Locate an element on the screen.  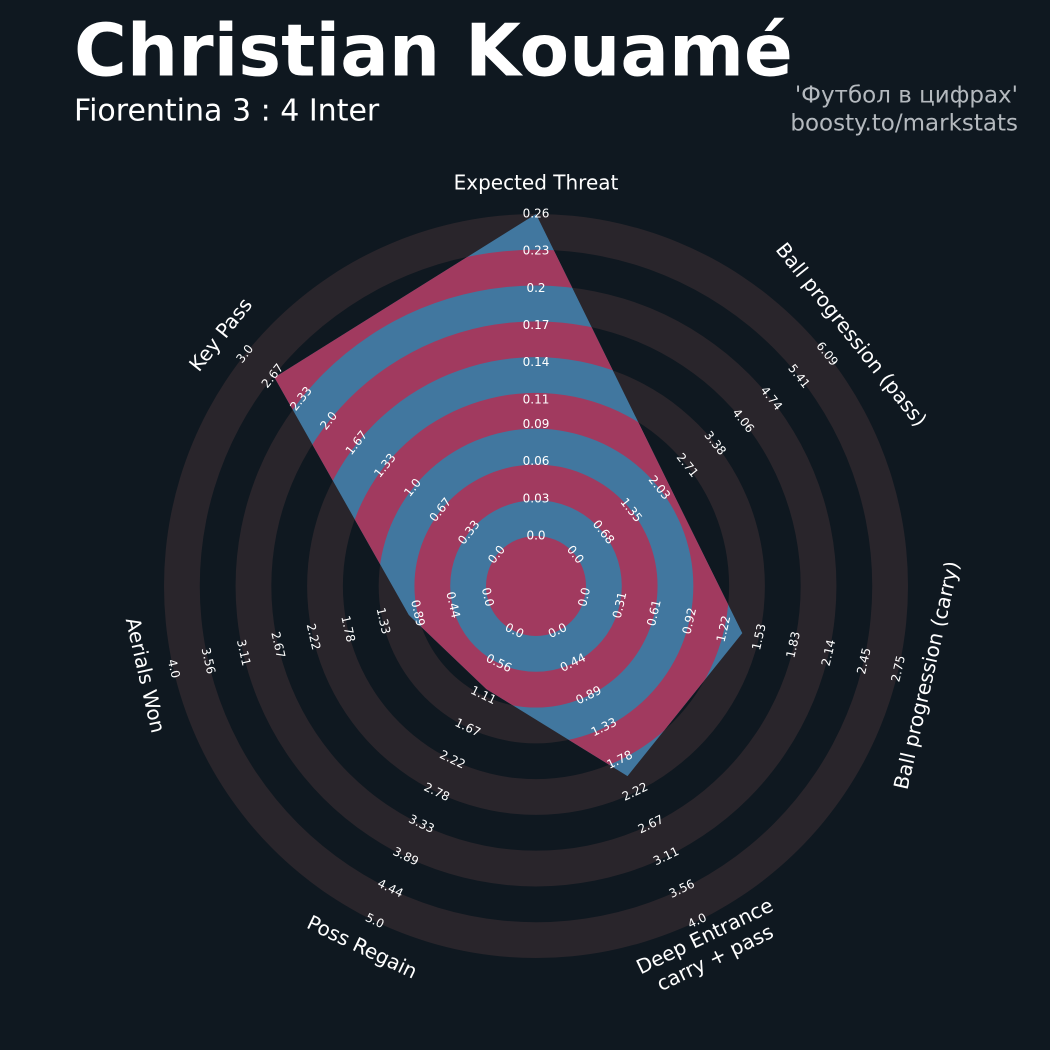
compare-inner is located at coordinates (536, 586).